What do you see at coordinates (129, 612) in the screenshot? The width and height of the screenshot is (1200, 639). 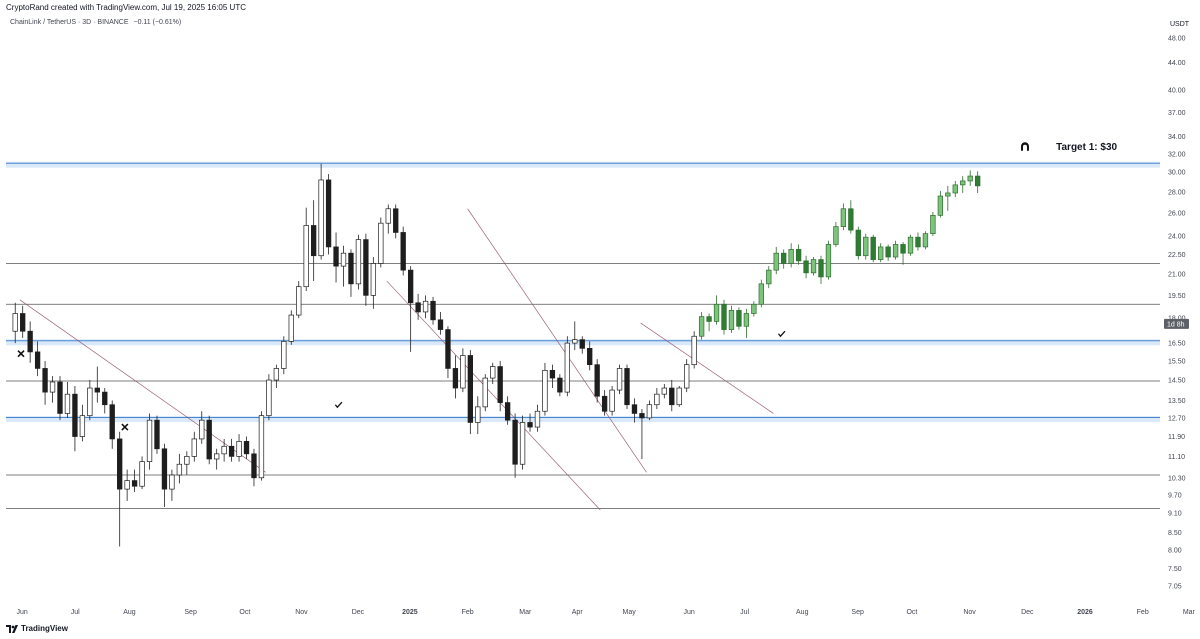 I see `time-tick-label: Aug` at bounding box center [129, 612].